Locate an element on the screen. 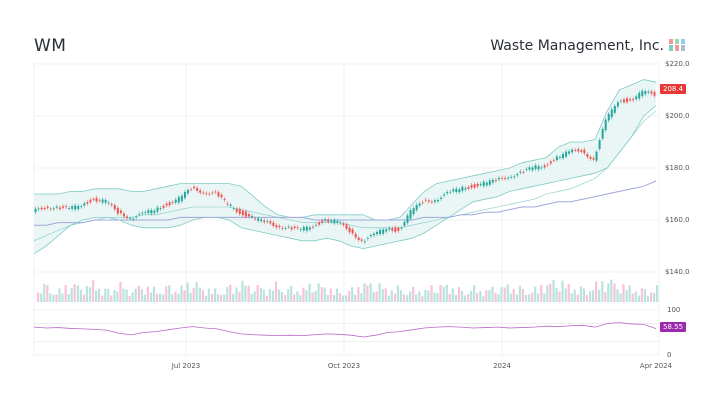 Image resolution: width=720 pixels, height=404 pixels. last-rsi-badge: 58.55 is located at coordinates (673, 327).